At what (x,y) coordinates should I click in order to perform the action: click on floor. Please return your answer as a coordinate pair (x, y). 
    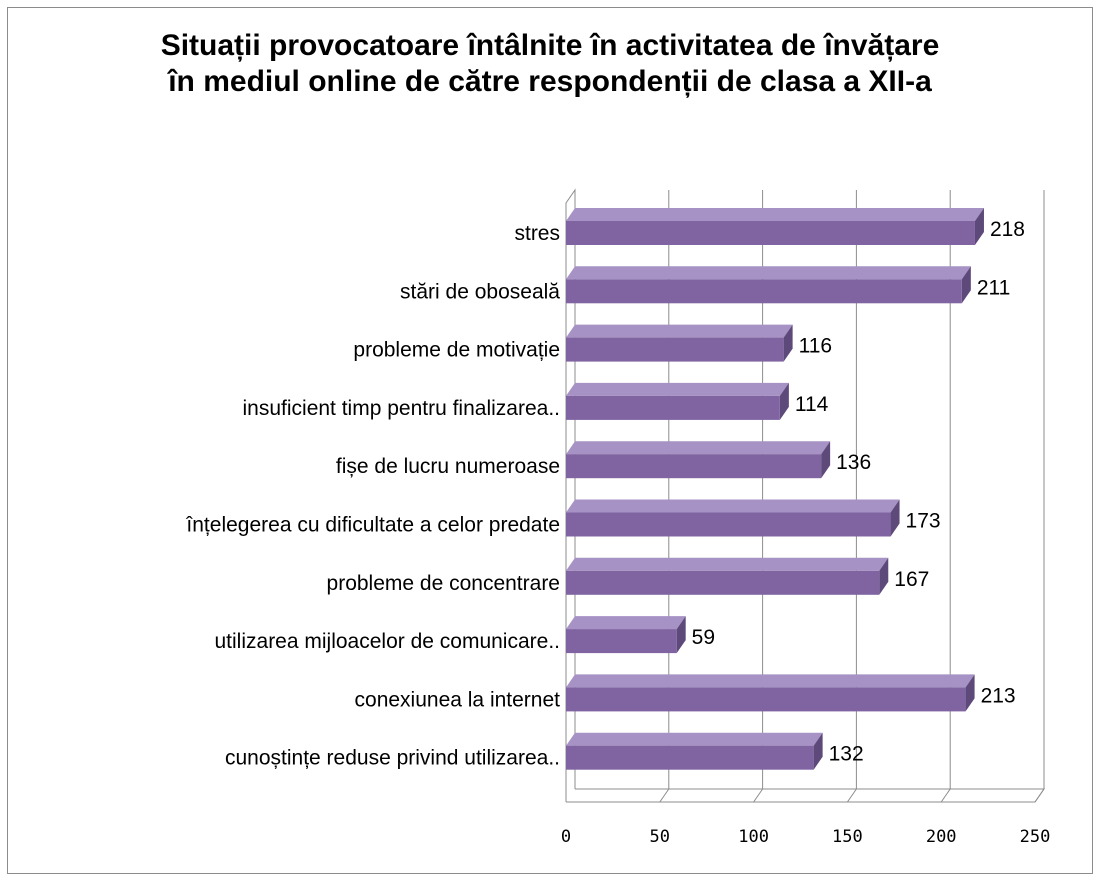
    Looking at the image, I should click on (805, 795).